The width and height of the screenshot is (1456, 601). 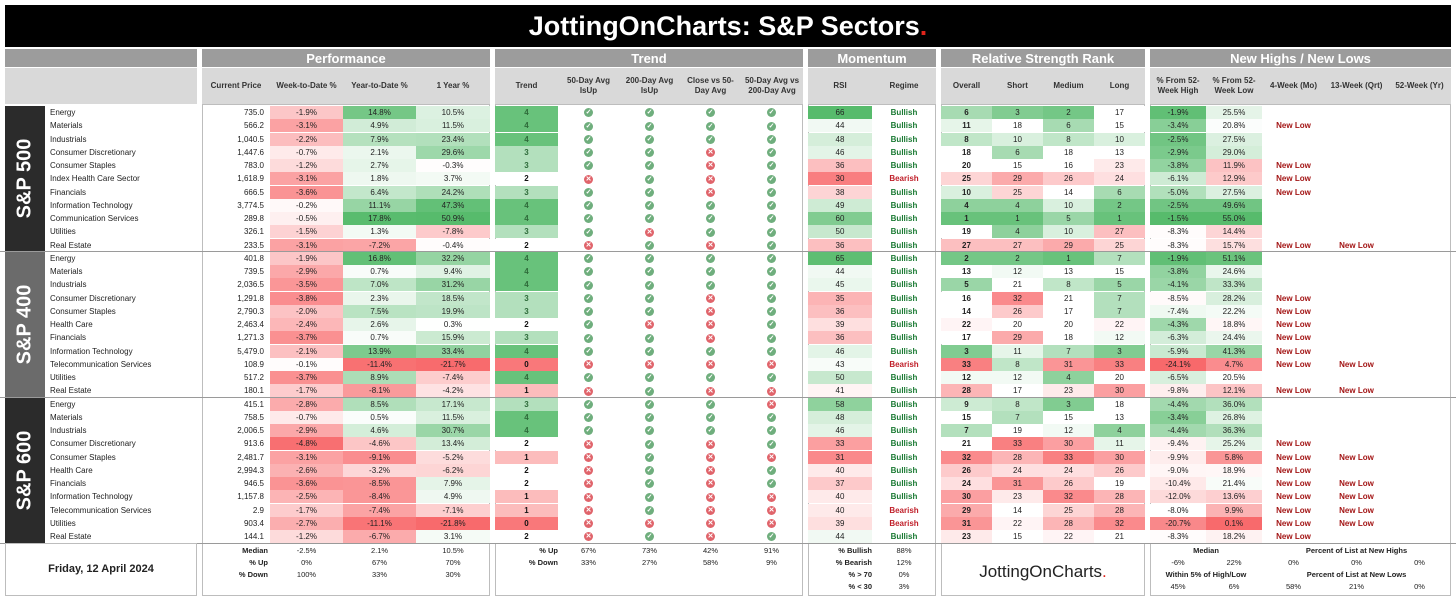 I want to click on rank-sh: 28, so click(x=1017, y=457).